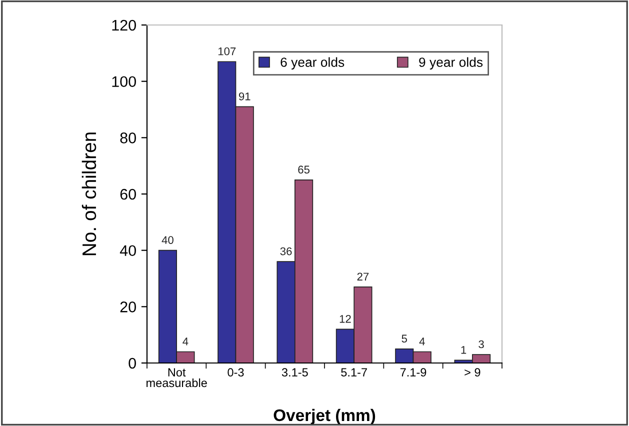 This screenshot has height=426, width=629. Describe the element at coordinates (413, 372) in the screenshot. I see `x-tick-label: 7.1-9` at that location.